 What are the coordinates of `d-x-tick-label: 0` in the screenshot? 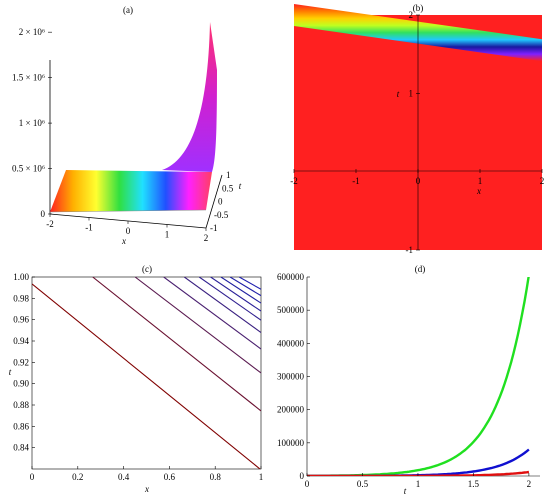 It's located at (307, 484).